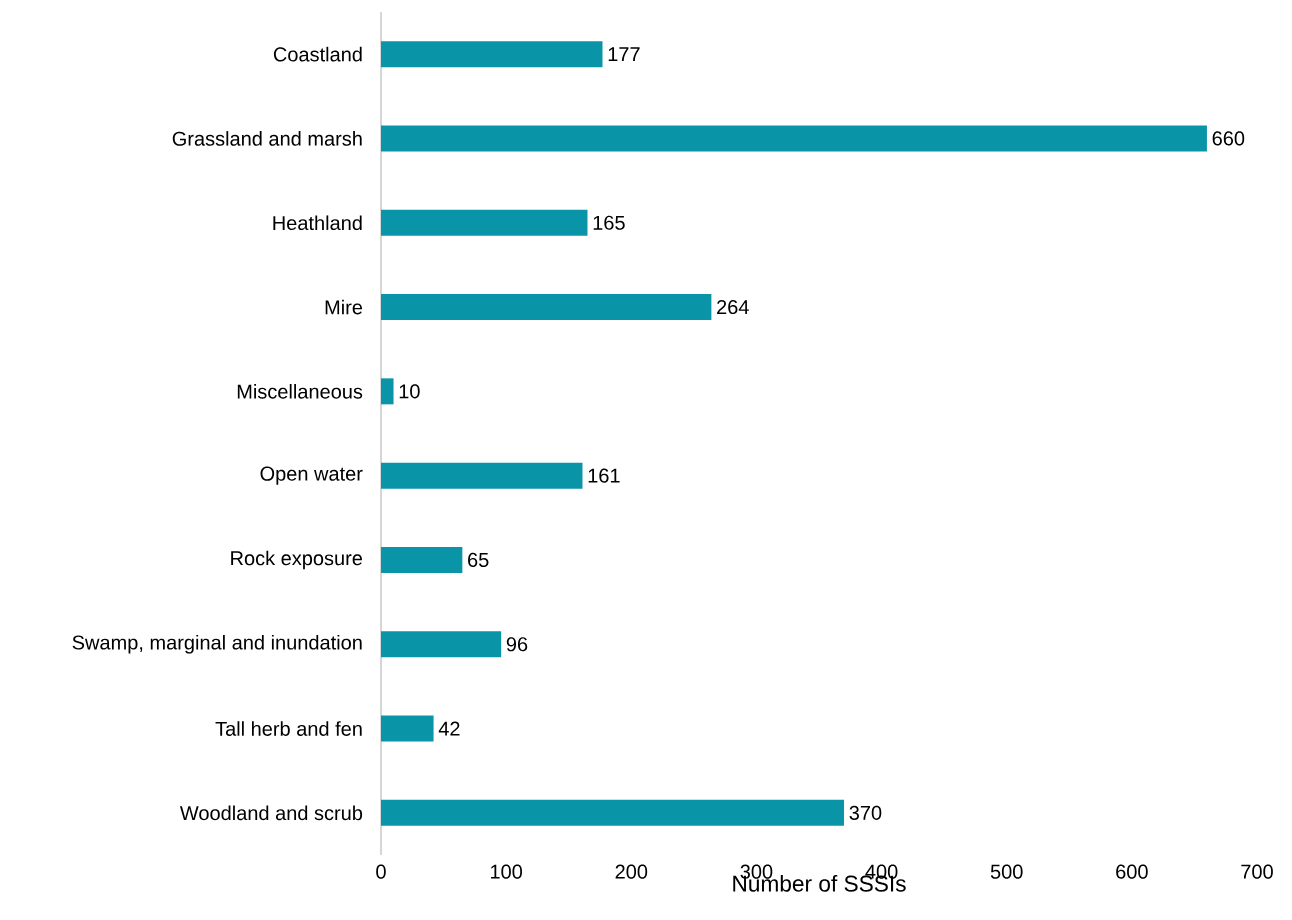  Describe the element at coordinates (267, 138) in the screenshot. I see `y-tick-label: Grassland and marsh` at that location.